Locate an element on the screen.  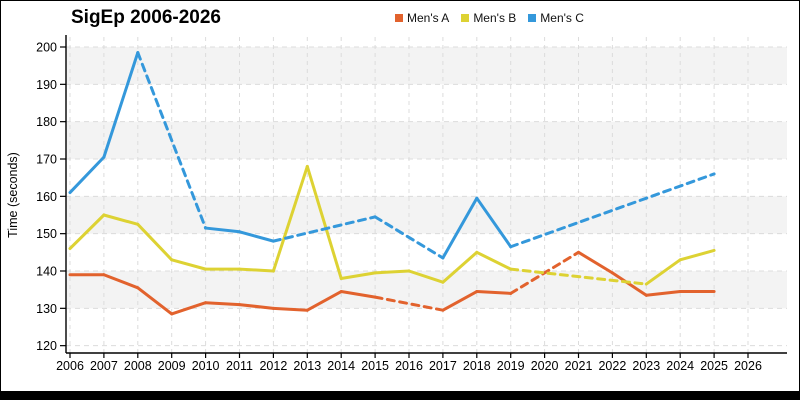
legend-item-mens-b: Men's B is located at coordinates (488, 18).